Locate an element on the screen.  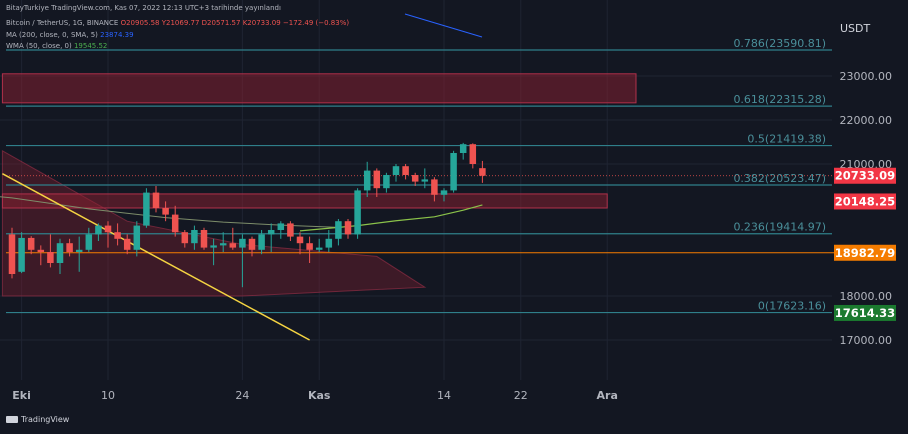
ohlc-close: K20733.09 is located at coordinates (261, 23).